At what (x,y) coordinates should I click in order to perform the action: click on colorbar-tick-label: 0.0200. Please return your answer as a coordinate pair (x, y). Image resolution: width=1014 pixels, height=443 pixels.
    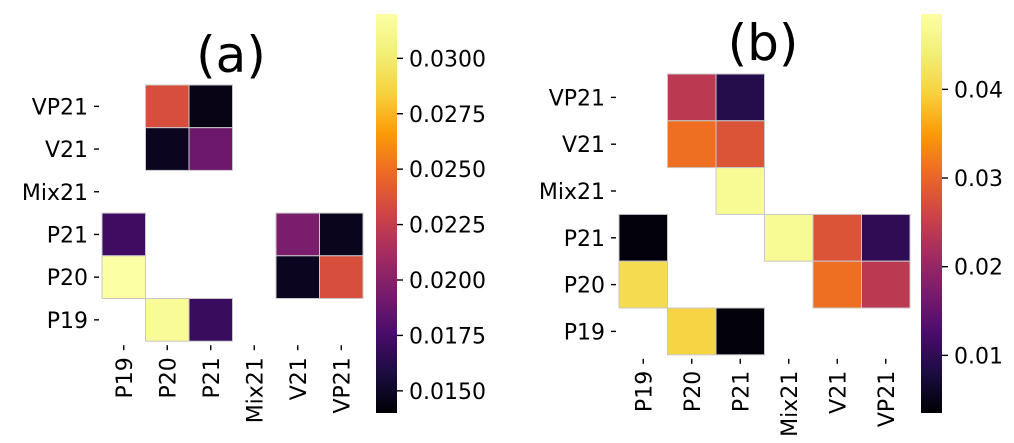
    Looking at the image, I should click on (447, 281).